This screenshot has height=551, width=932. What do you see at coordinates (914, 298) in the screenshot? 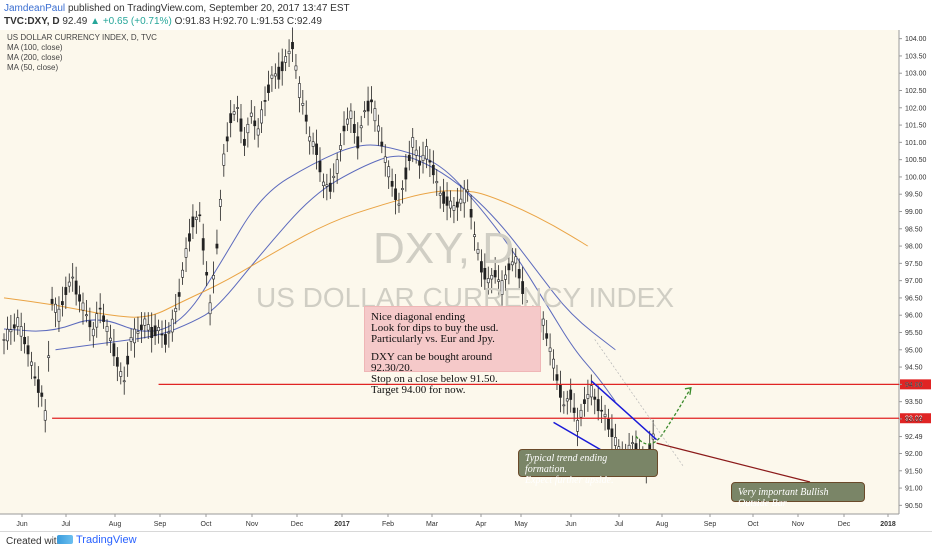
I see `price-tick-label: 96.50` at bounding box center [914, 298].